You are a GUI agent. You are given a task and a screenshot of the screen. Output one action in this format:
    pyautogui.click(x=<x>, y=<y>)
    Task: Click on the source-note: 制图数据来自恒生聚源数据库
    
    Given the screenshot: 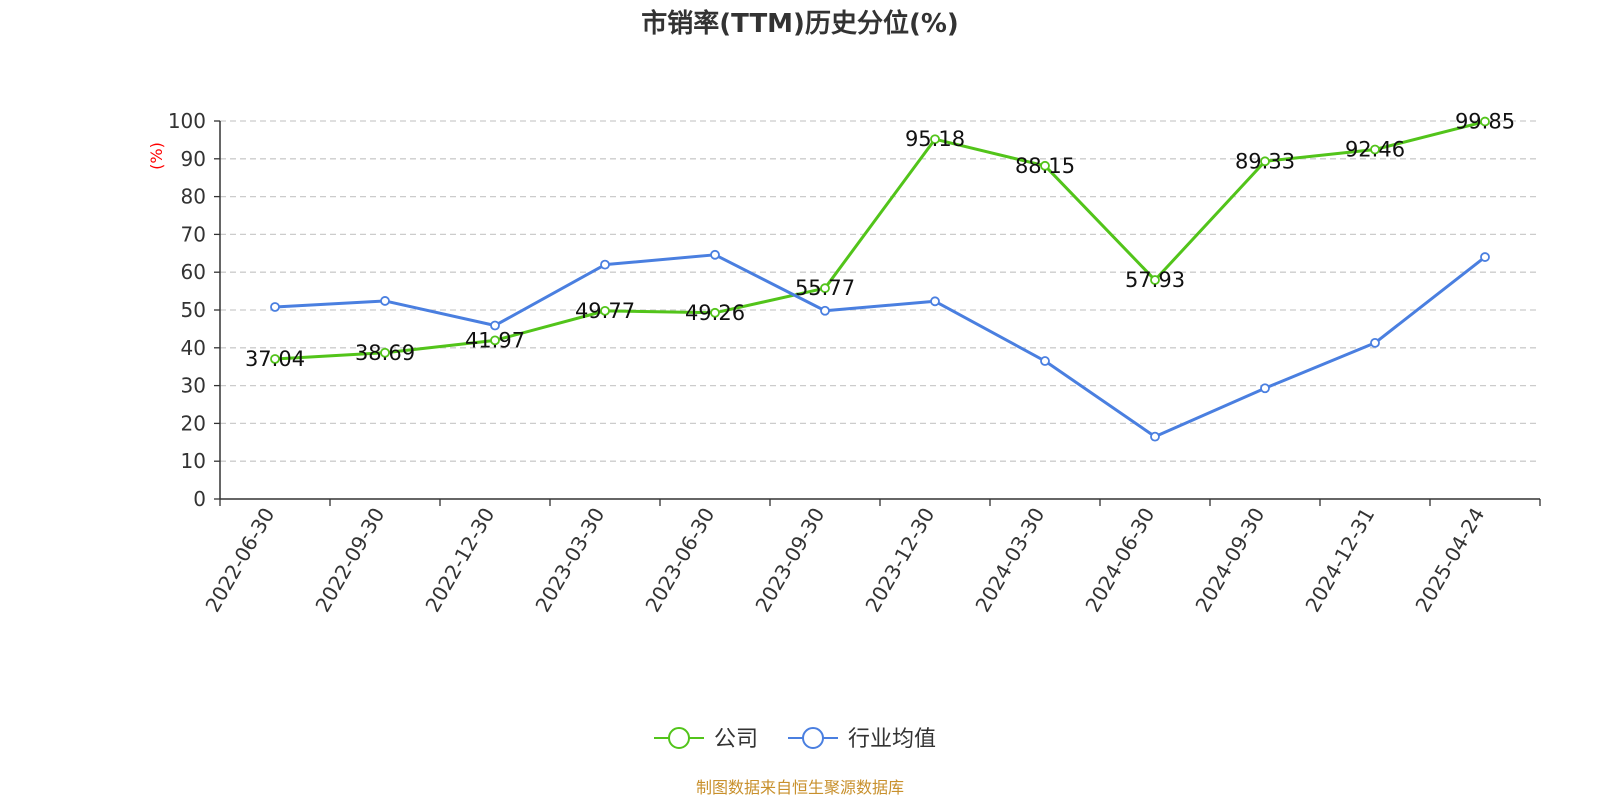 What is the action you would take?
    pyautogui.click(x=800, y=787)
    